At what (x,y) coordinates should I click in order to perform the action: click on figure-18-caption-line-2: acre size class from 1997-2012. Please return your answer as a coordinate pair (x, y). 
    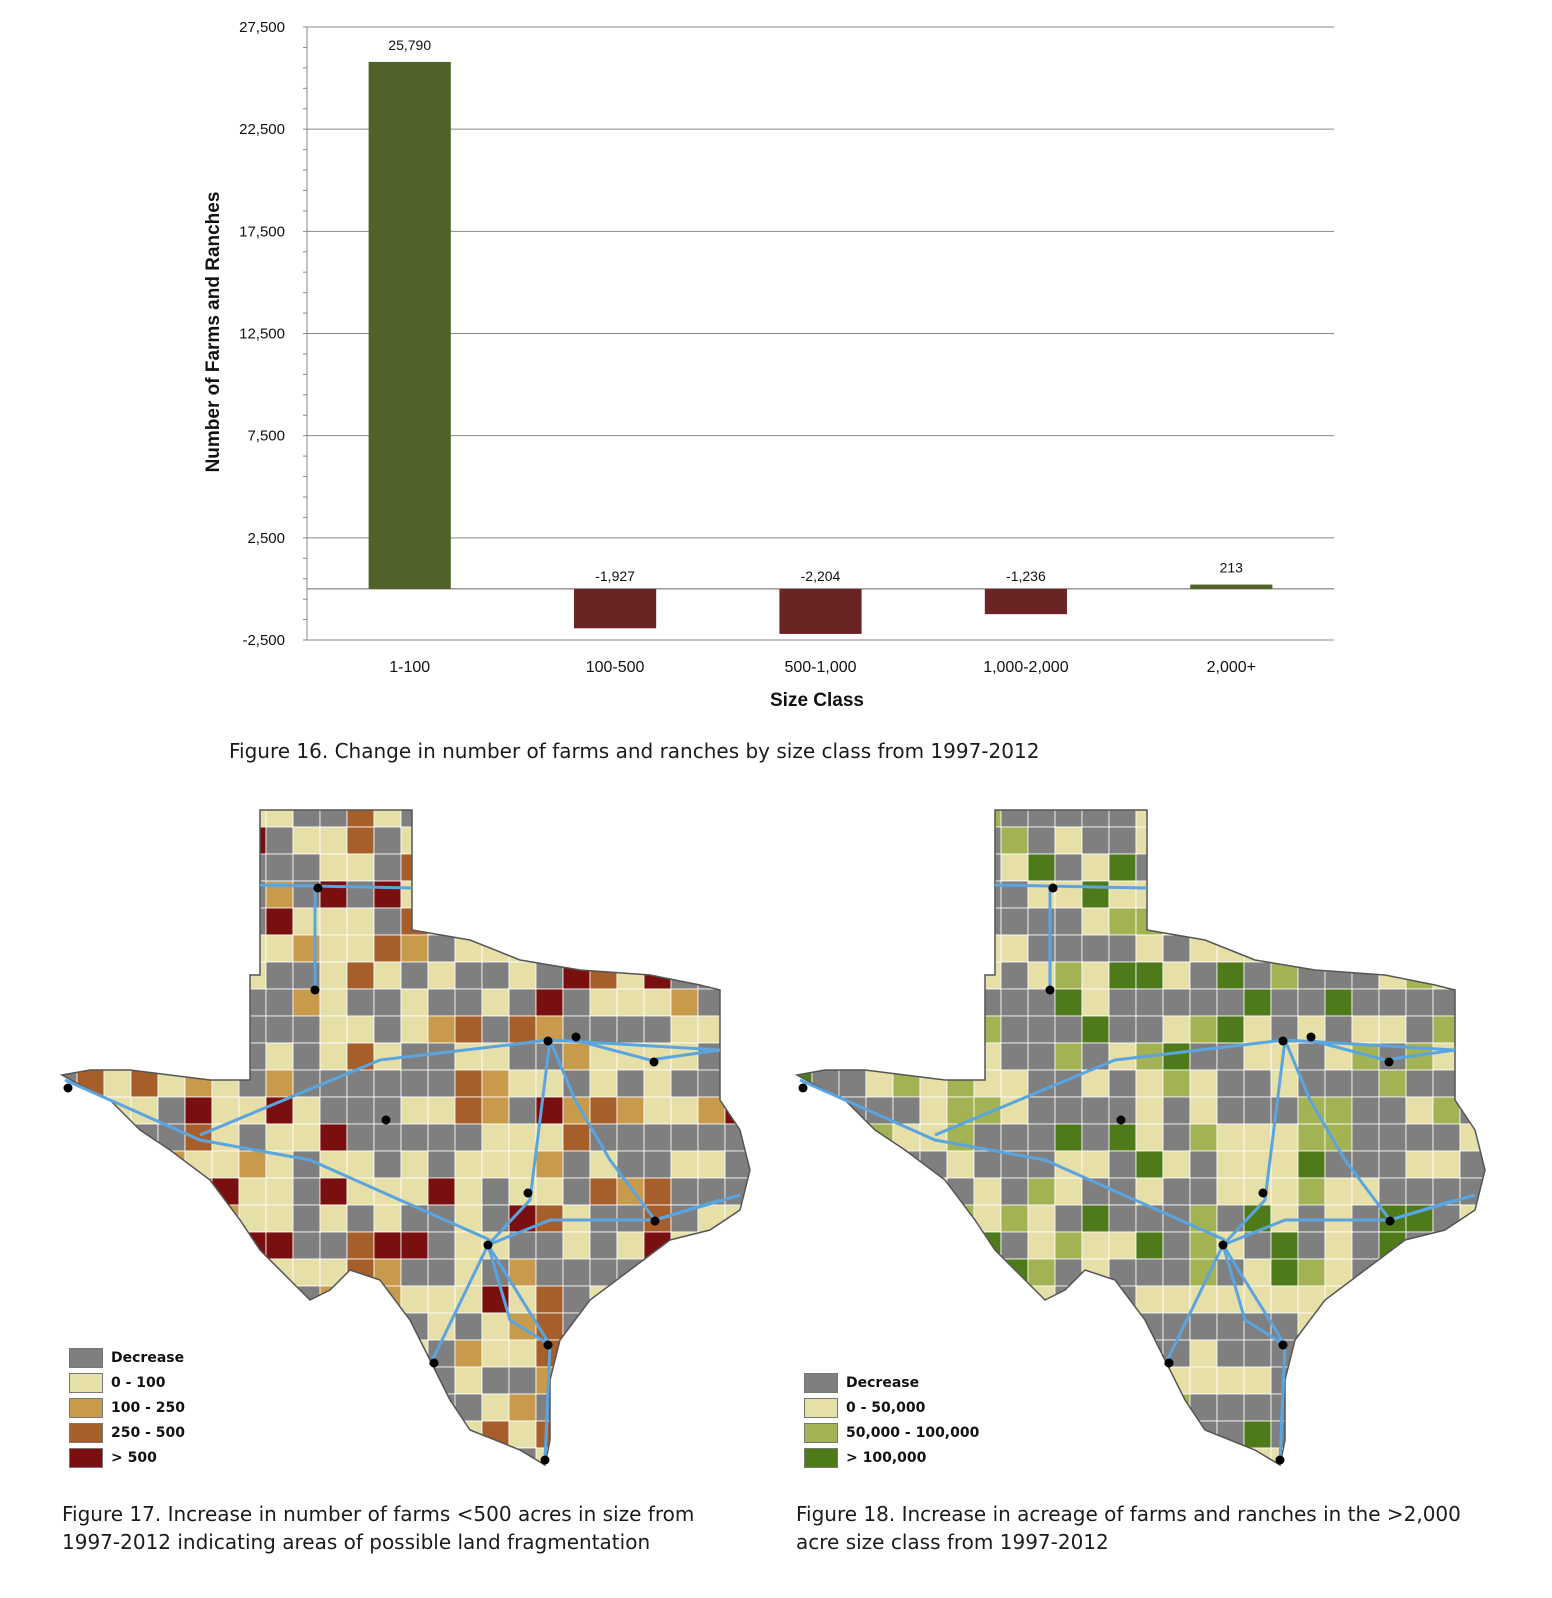
    Looking at the image, I should click on (952, 1542).